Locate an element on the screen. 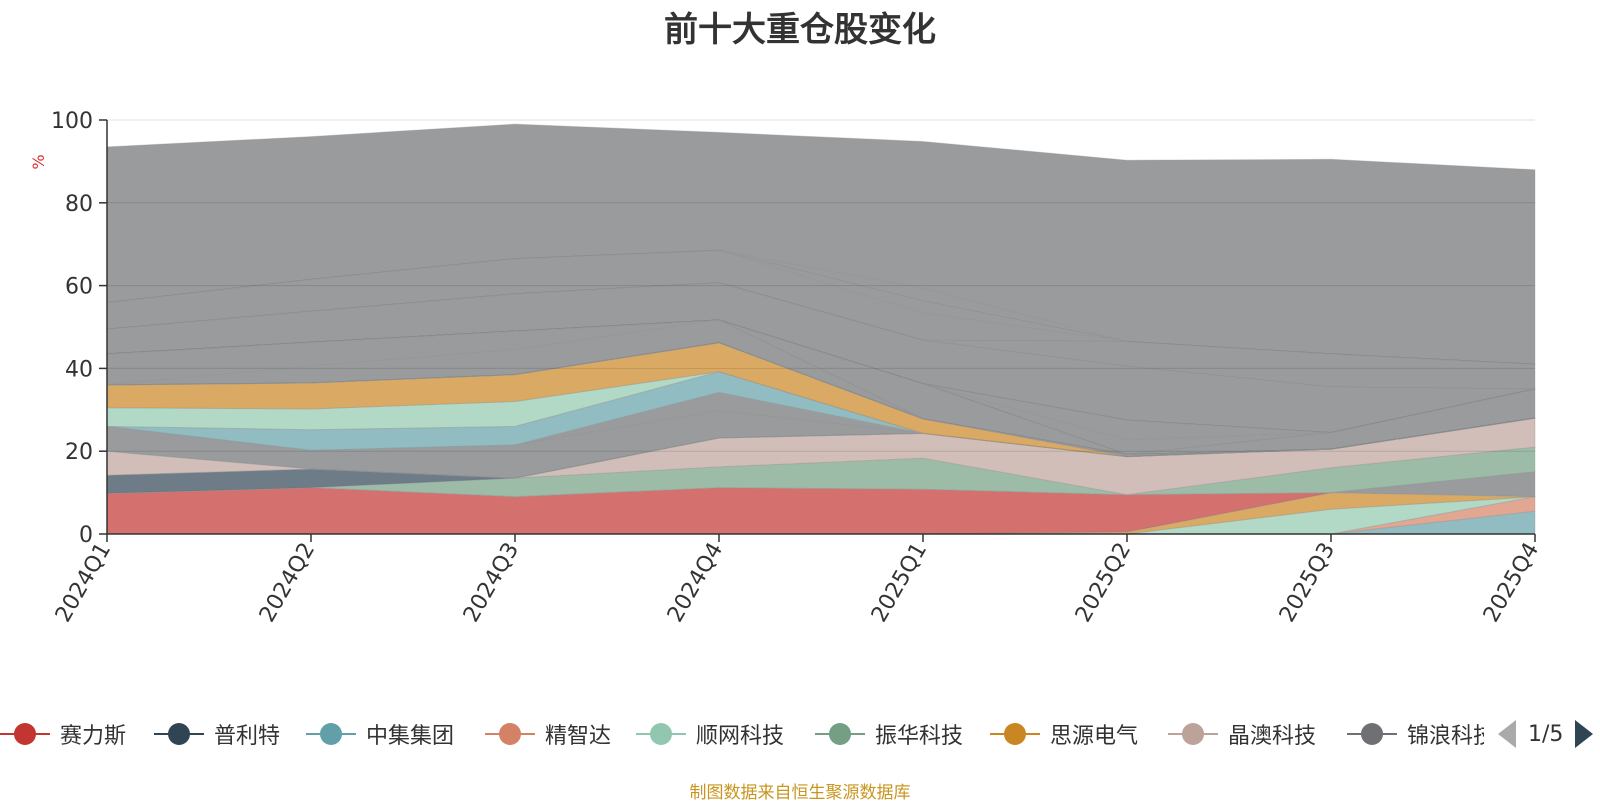 The height and width of the screenshot is (803, 1600). legend-label: 赛力斯 is located at coordinates (93, 736).